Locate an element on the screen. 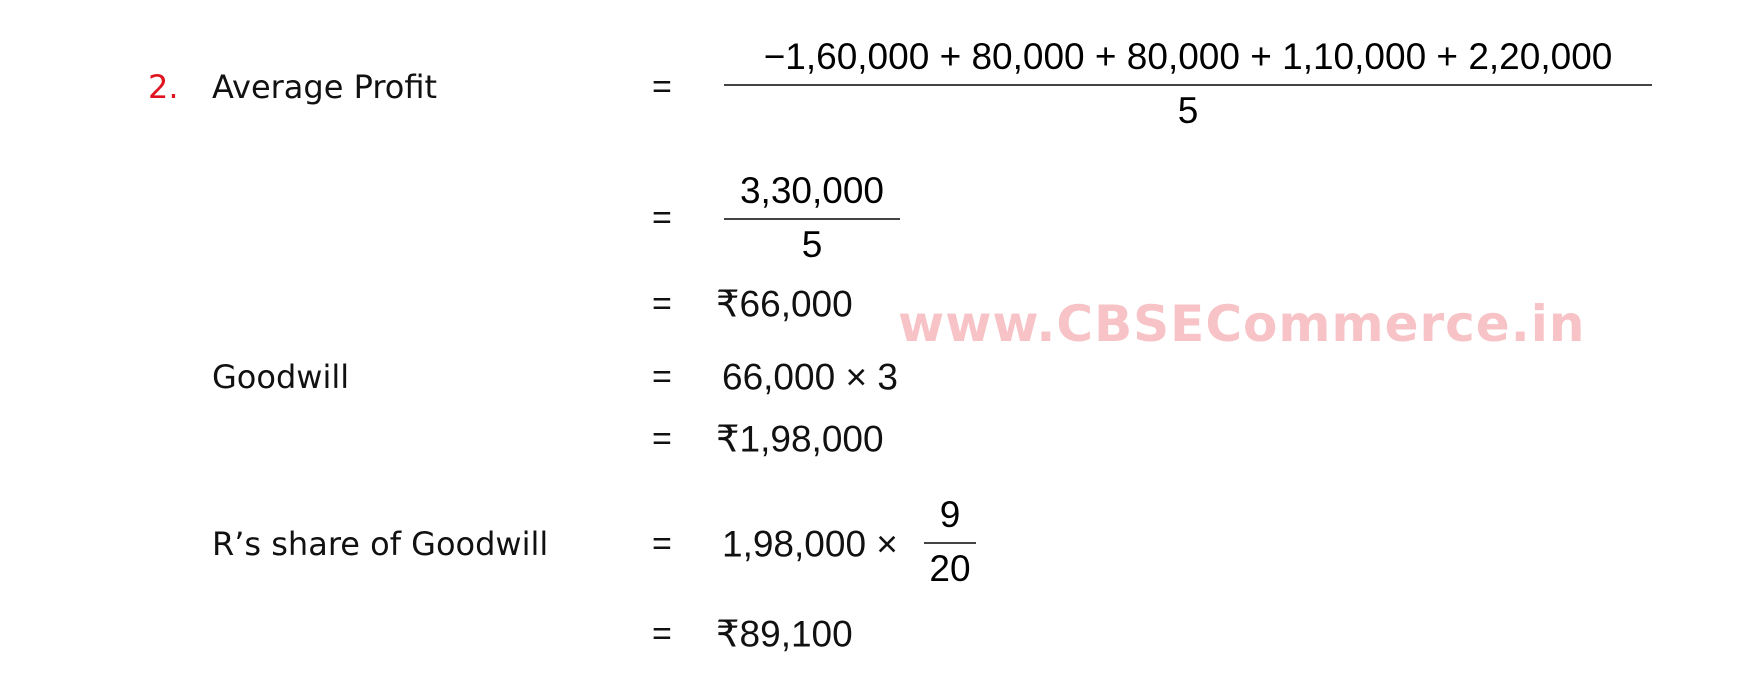  goodwill-expression: 66,000 × 3 is located at coordinates (810, 377).